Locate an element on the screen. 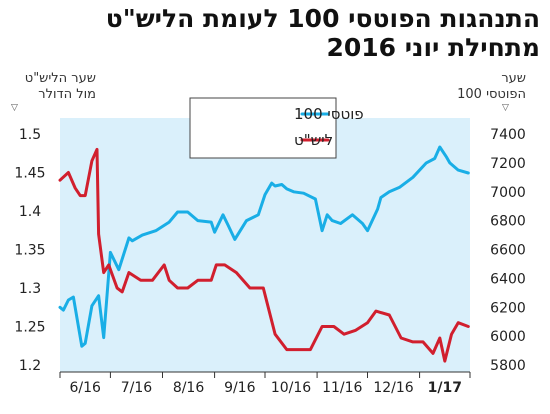 This screenshot has width=550, height=414. right-tick-label: 7400 is located at coordinates (508, 135).